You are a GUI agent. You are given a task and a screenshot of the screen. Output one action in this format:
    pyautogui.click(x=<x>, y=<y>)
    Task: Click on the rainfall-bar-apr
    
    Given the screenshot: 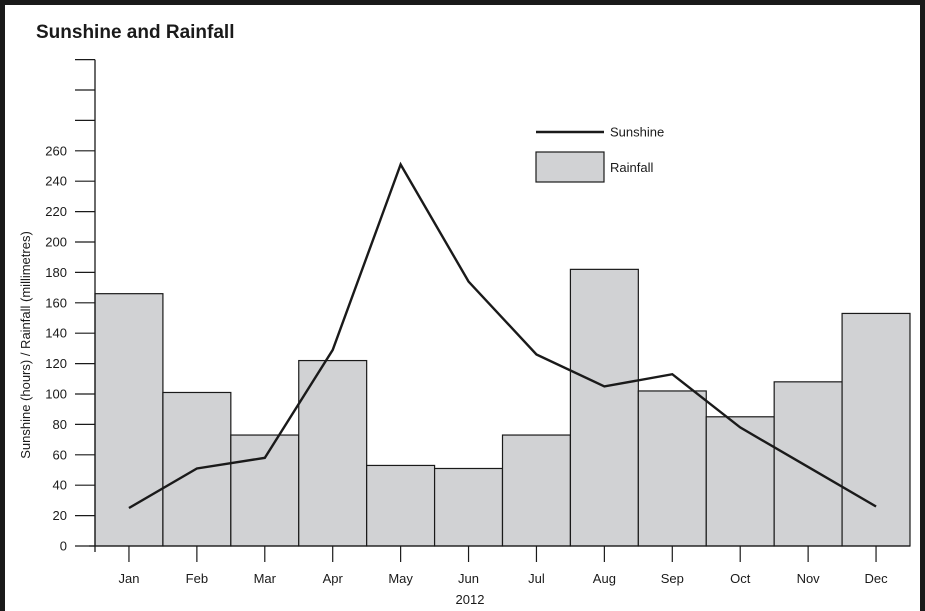 What is the action you would take?
    pyautogui.click(x=333, y=453)
    